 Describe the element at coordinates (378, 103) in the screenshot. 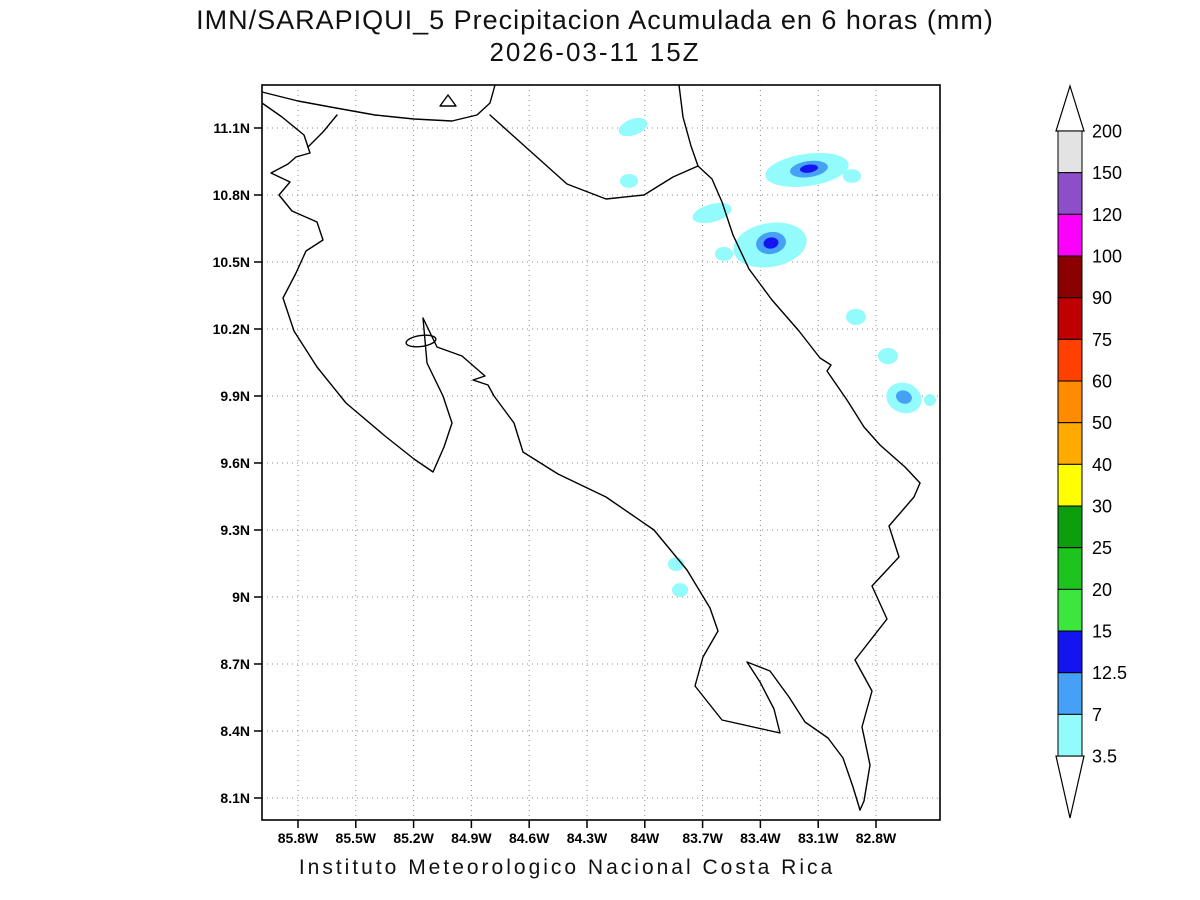

I see `lake-nicaragua-shoreline` at that location.